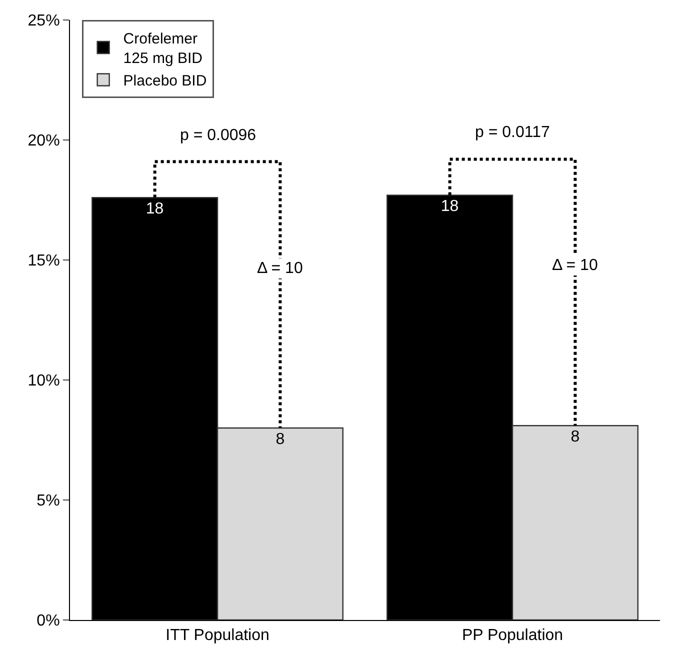  Describe the element at coordinates (512, 132) in the screenshot. I see `annotation: p = 0.0117` at that location.